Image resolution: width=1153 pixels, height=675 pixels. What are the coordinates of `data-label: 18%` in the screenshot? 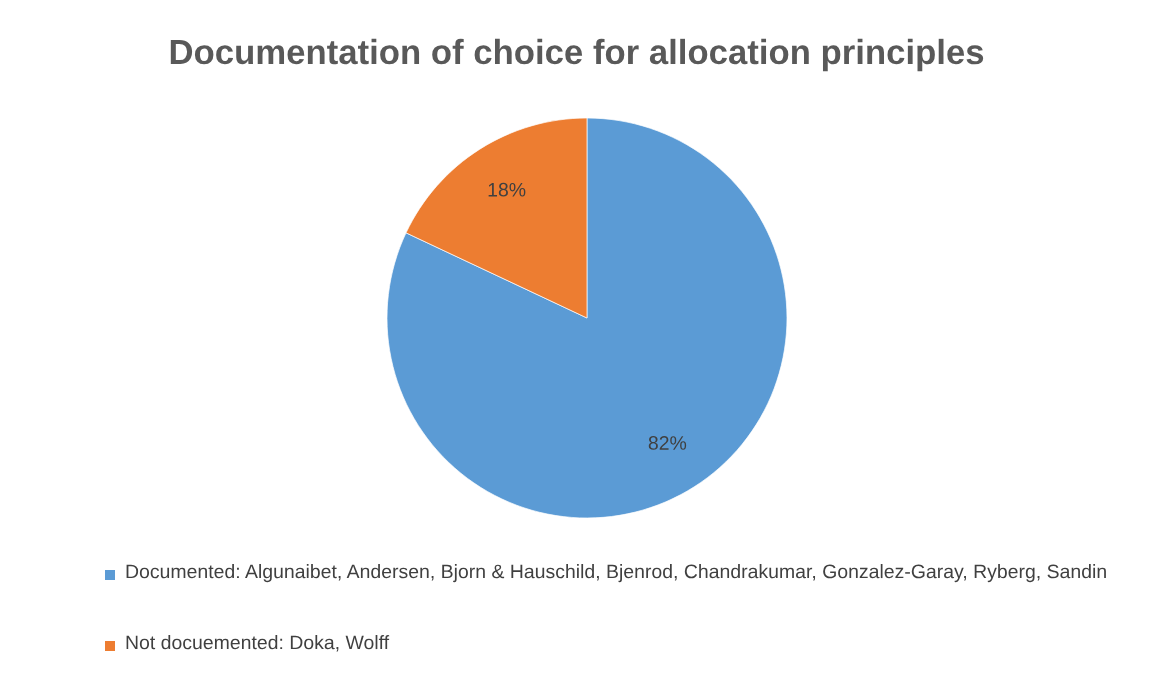 It's located at (507, 189).